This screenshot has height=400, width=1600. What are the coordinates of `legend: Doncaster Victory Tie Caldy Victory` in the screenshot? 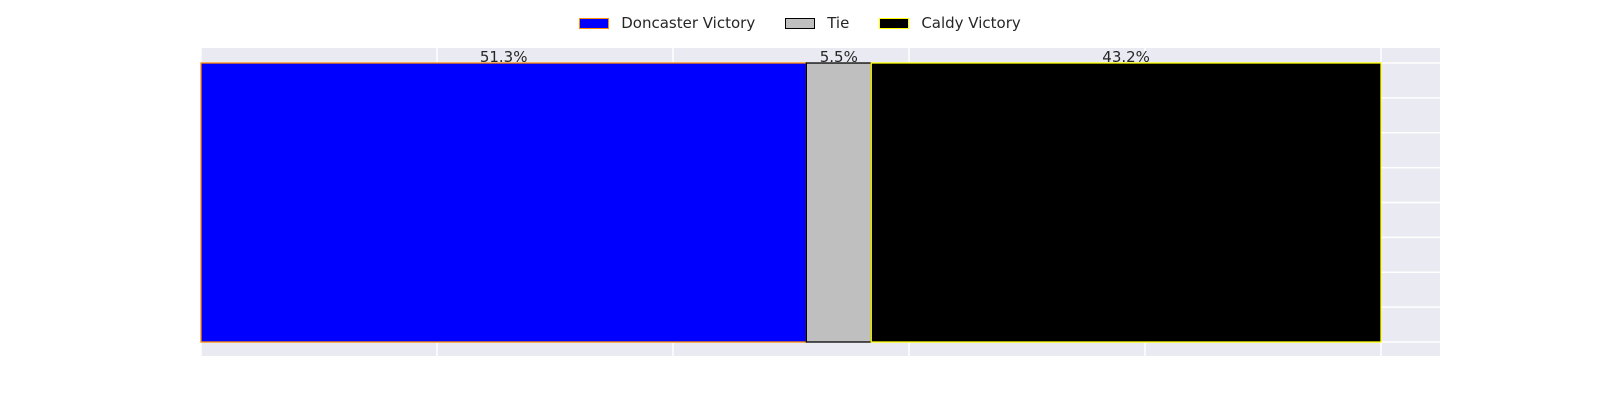 It's located at (800, 23).